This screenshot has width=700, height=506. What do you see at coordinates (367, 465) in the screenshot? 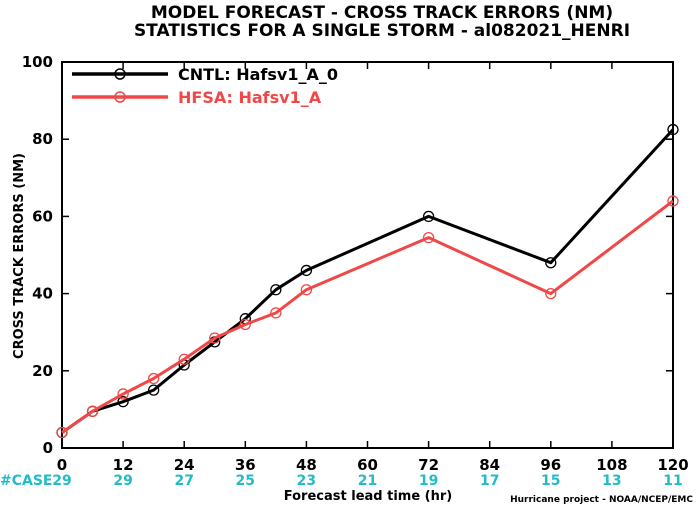
I see `x-tick-label: 60` at bounding box center [367, 465].